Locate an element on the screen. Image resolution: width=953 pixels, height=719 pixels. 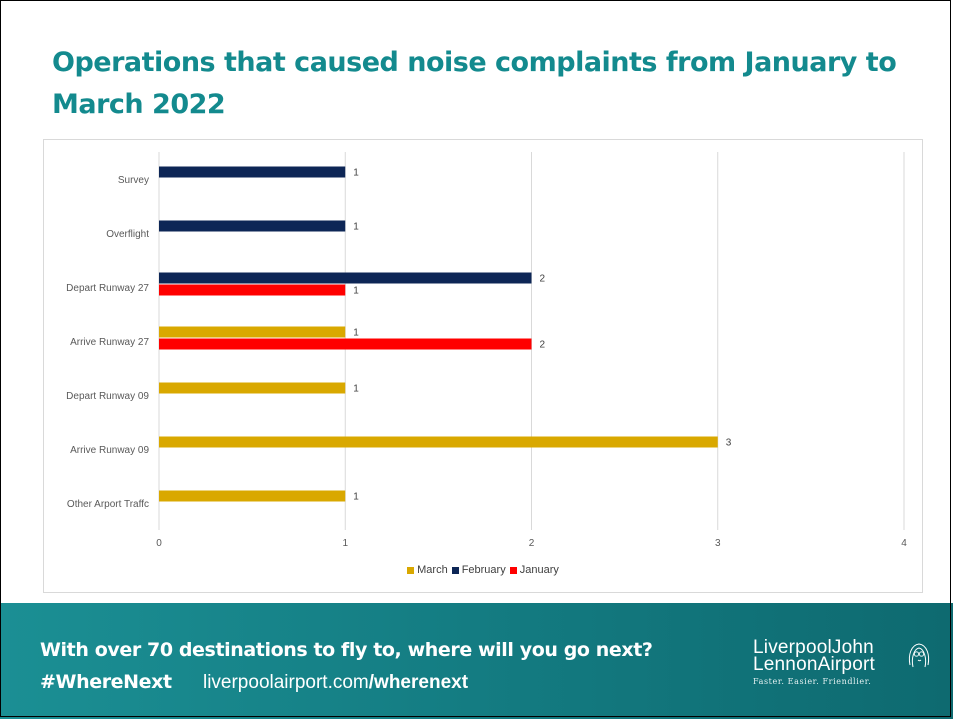
x-tick-label: 4 is located at coordinates (904, 543).